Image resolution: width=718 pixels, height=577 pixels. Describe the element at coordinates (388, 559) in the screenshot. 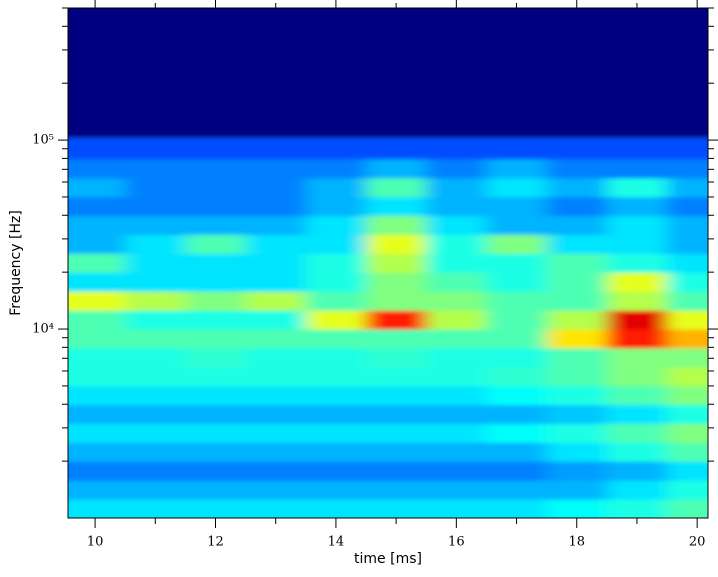

I see `x-axis-label: time [ms]` at that location.